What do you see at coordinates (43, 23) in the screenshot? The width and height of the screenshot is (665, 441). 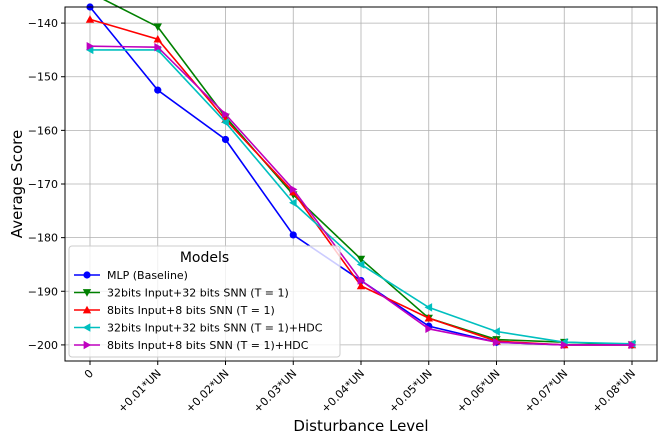 I see `y-tick-label: −140` at bounding box center [43, 23].